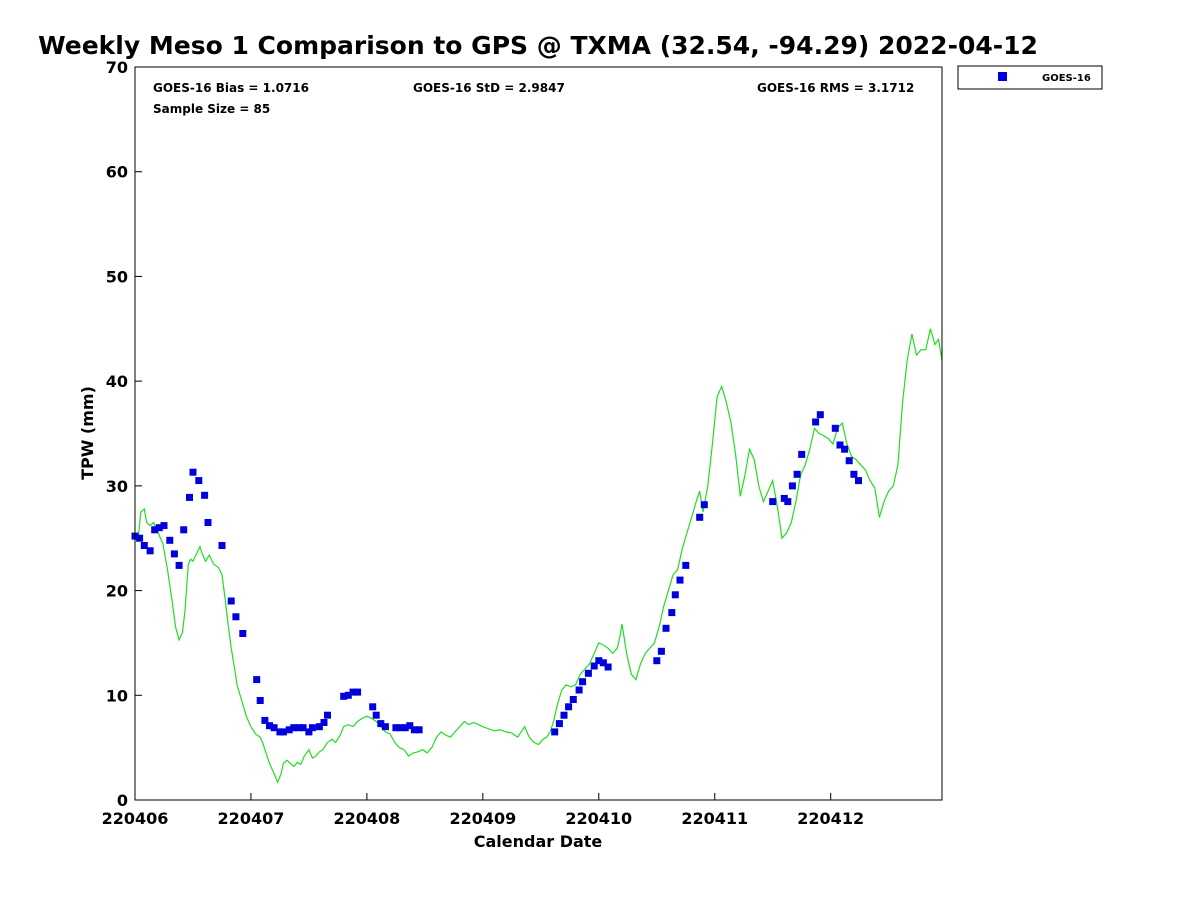 The width and height of the screenshot is (1200, 900). What do you see at coordinates (117, 695) in the screenshot?
I see `y-tick-label: 10` at bounding box center [117, 695].